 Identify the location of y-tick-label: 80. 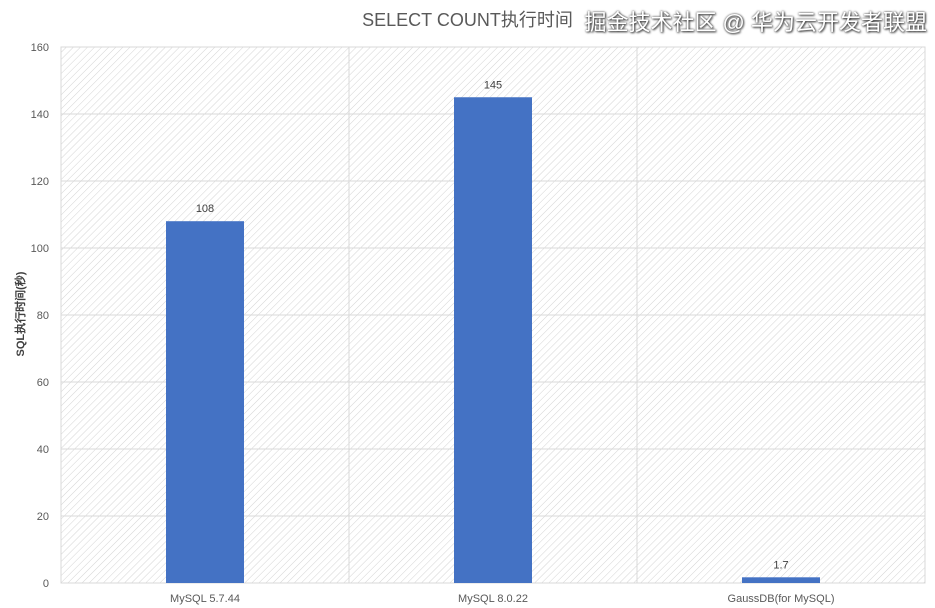
(43, 316).